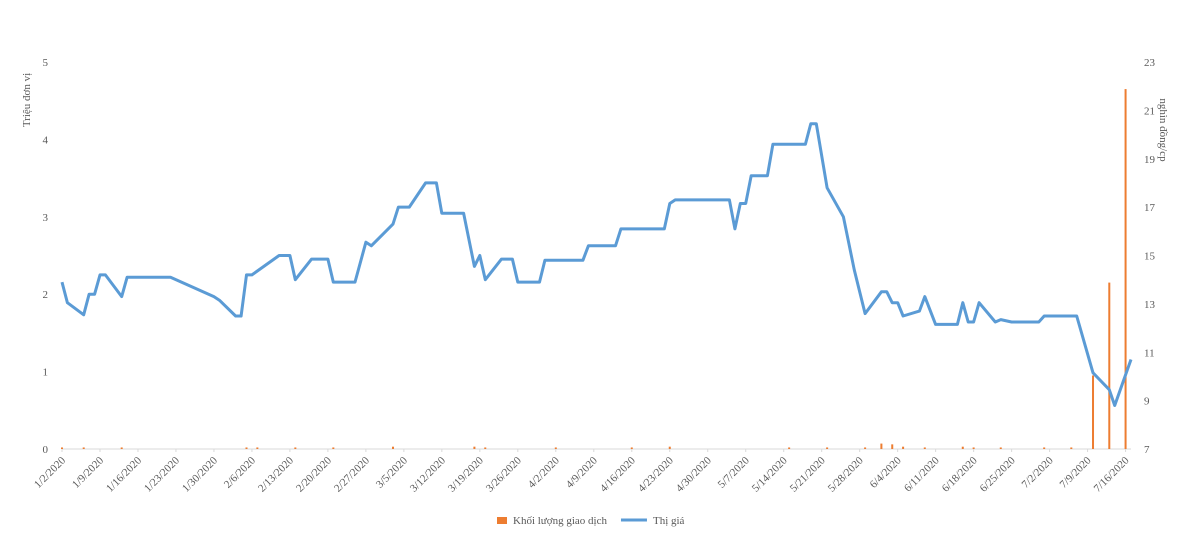 The image size is (1200, 549). What do you see at coordinates (200, 474) in the screenshot?
I see `x-tick-label: 1/30/2020` at bounding box center [200, 474].